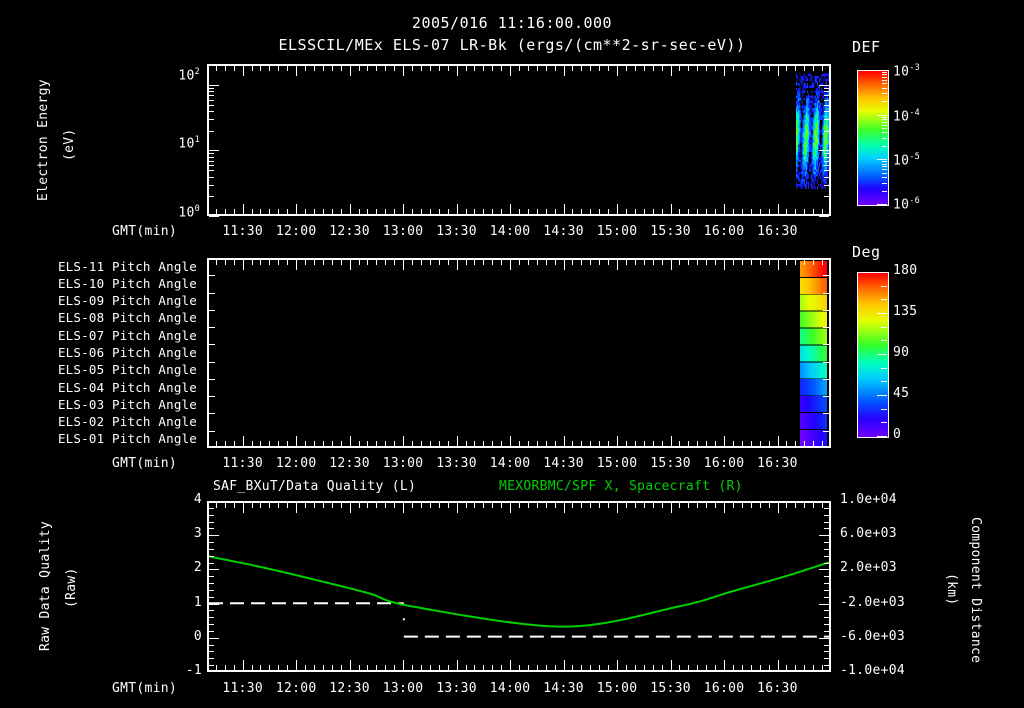 This screenshot has height=708, width=1024. What do you see at coordinates (975, 590) in the screenshot?
I see `bottom-ylabel-right: Component Distance` at bounding box center [975, 590].